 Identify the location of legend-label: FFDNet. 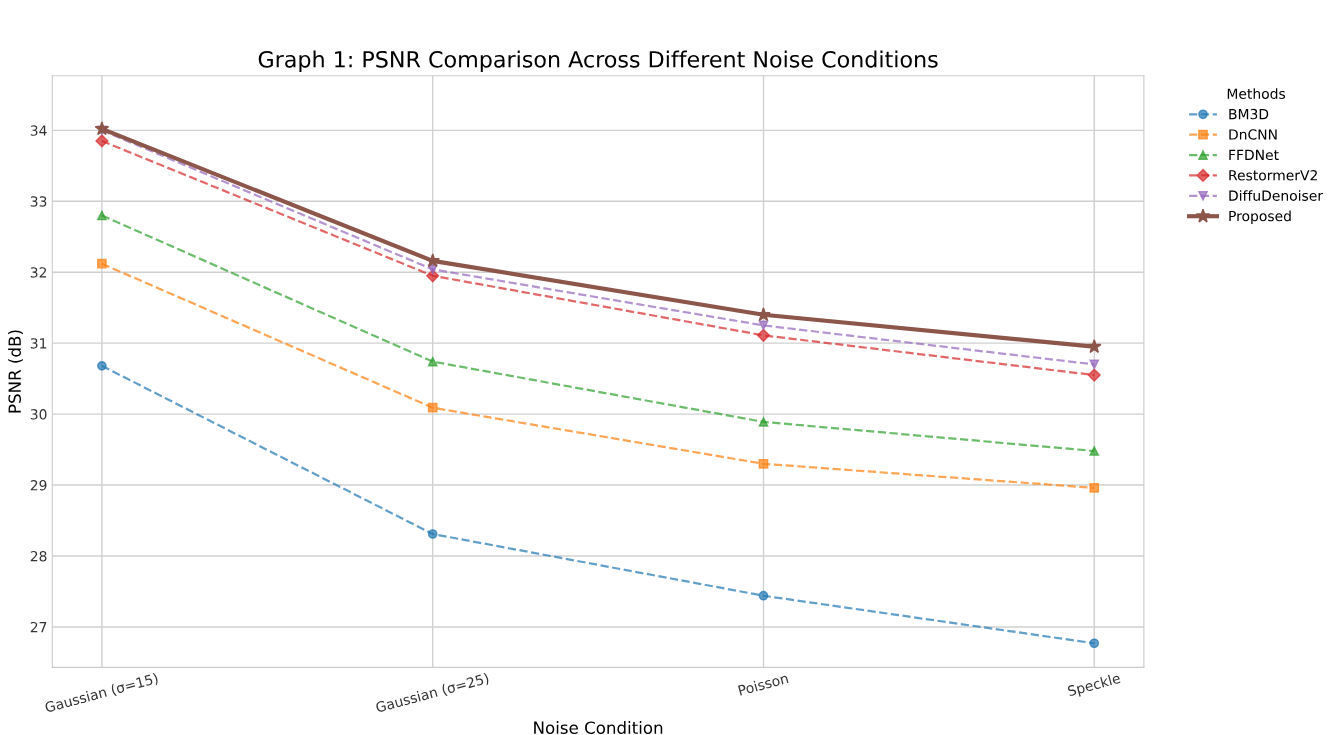
(1254, 155).